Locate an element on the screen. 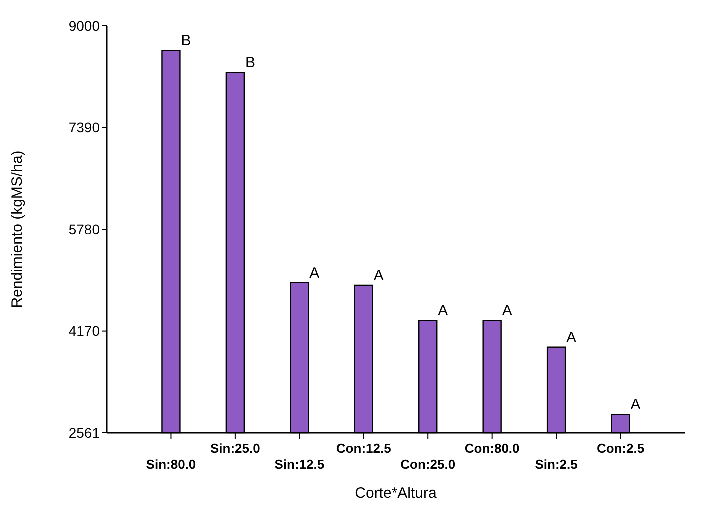 This screenshot has width=707, height=525. x-tick-label: Con:2.5 is located at coordinates (620, 448).